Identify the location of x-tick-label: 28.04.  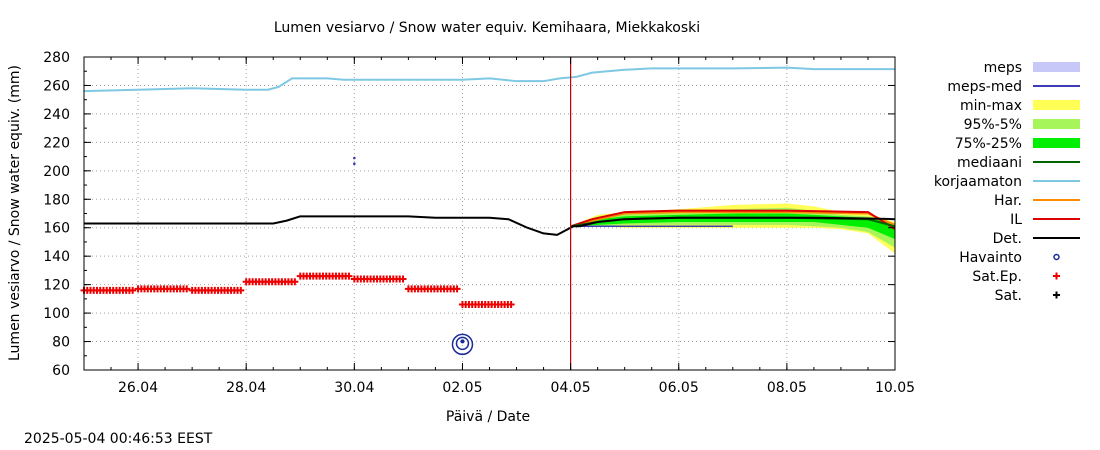
(246, 388).